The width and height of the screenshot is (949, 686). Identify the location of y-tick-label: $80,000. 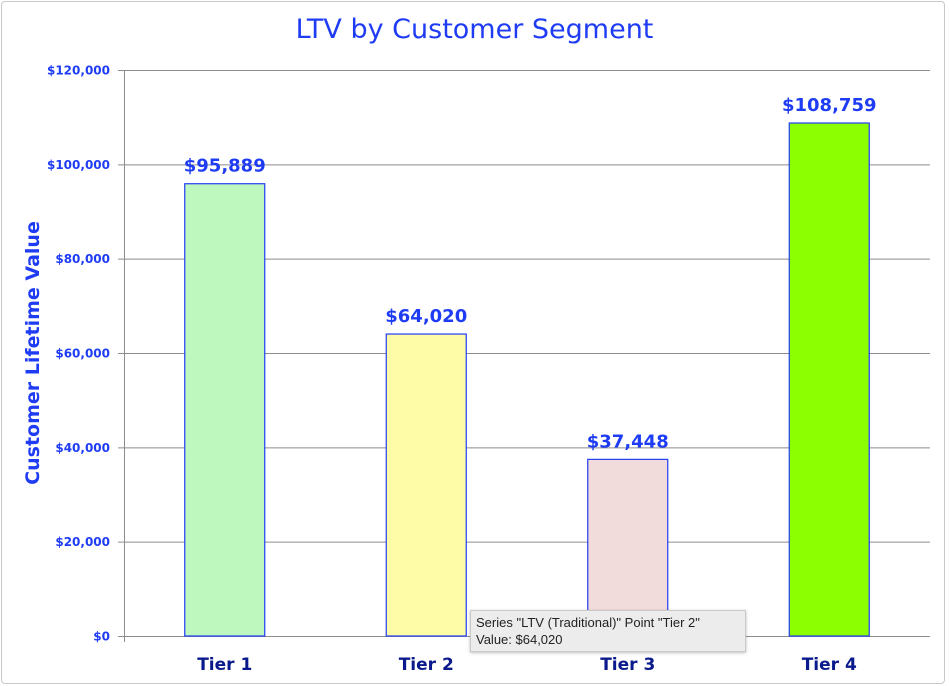
(82, 259).